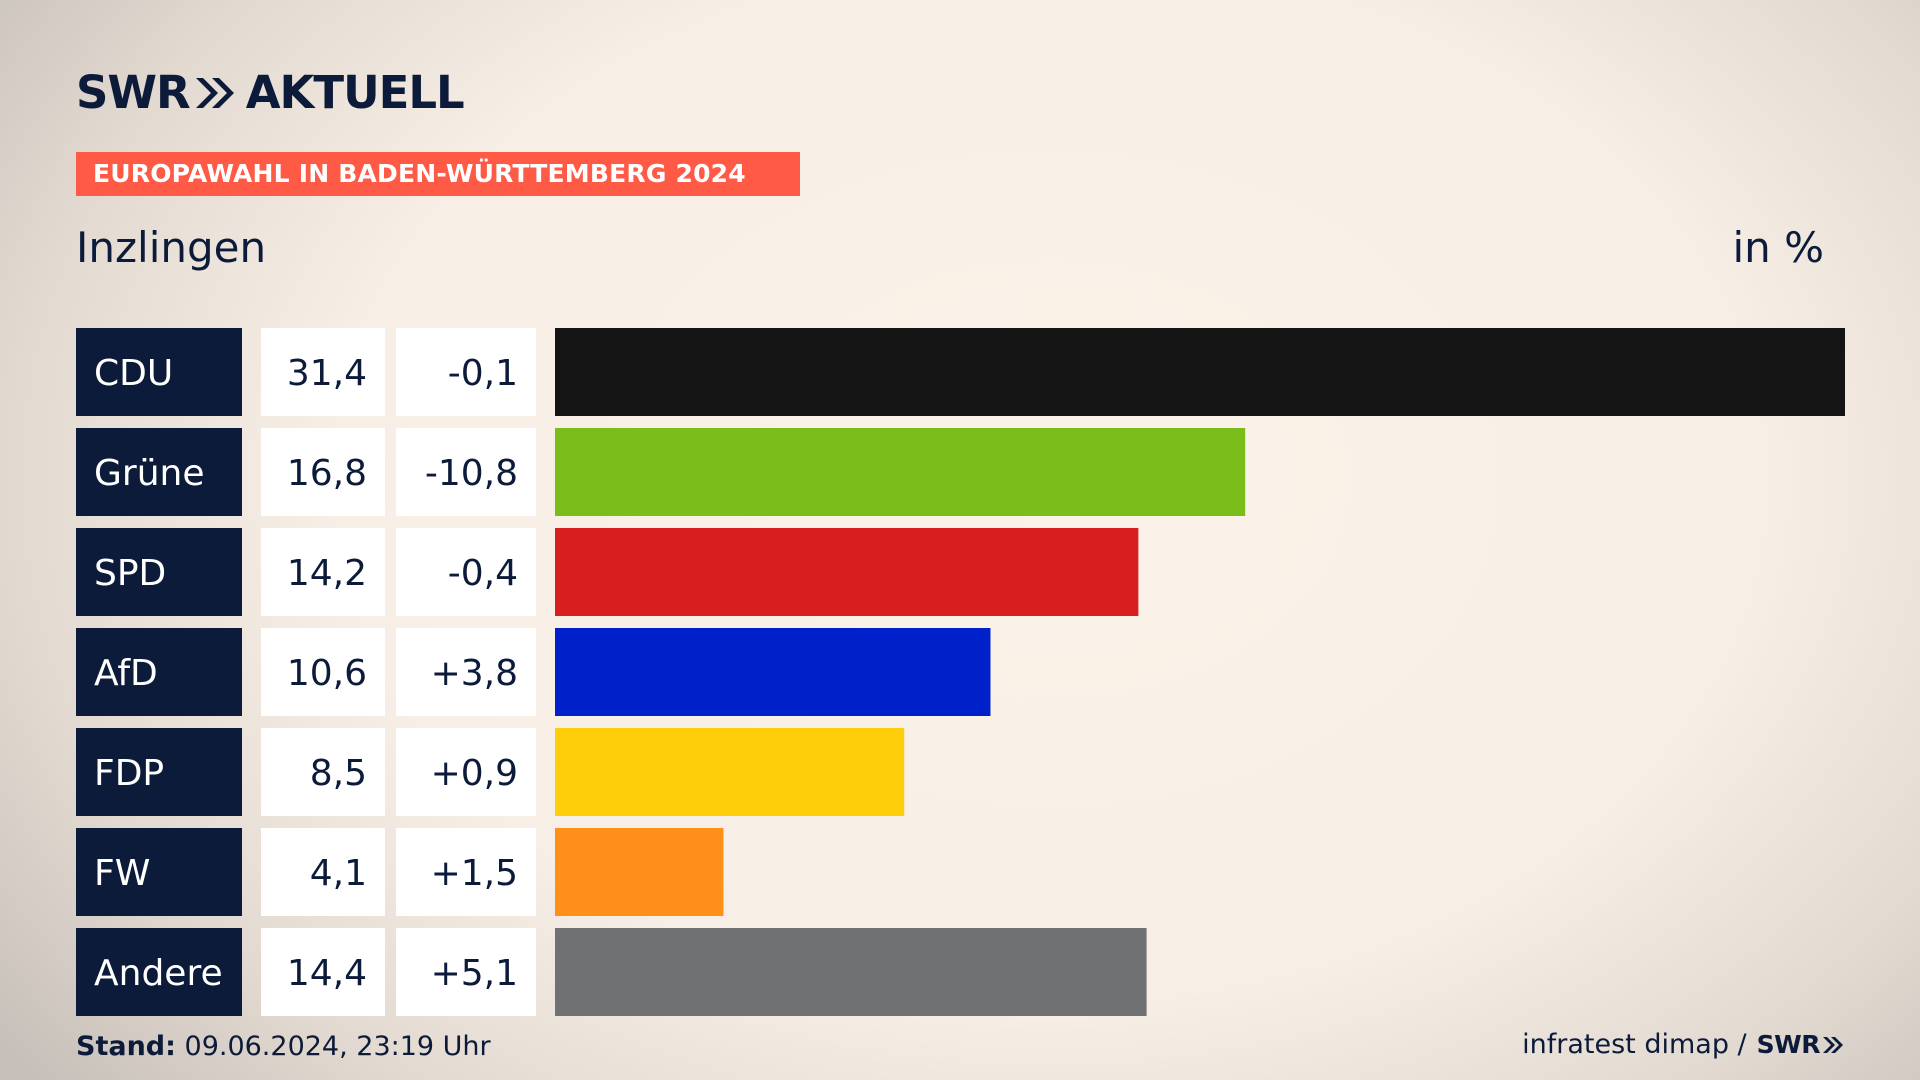  Describe the element at coordinates (1788, 1044) in the screenshot. I see `footer-swr-logo: SWR` at that location.